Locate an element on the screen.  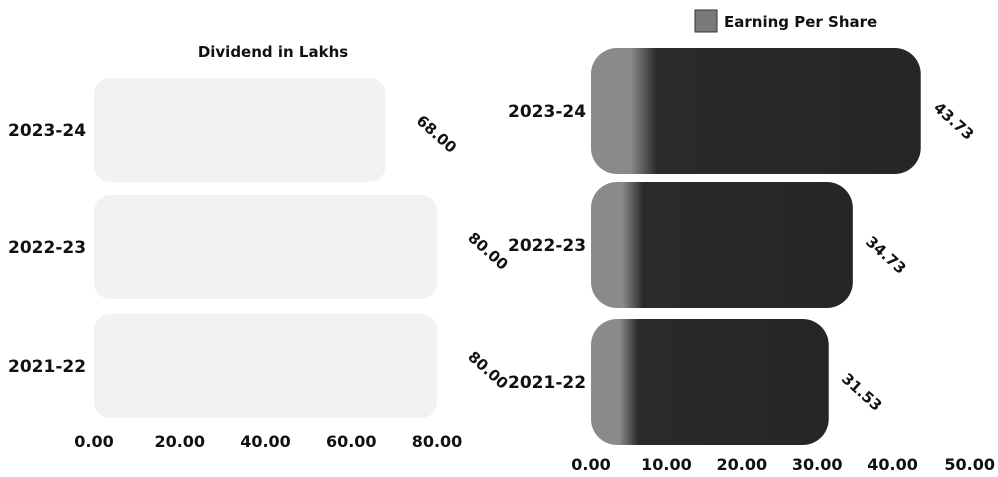
eps-category-label: 2022-23 is located at coordinates (547, 246).